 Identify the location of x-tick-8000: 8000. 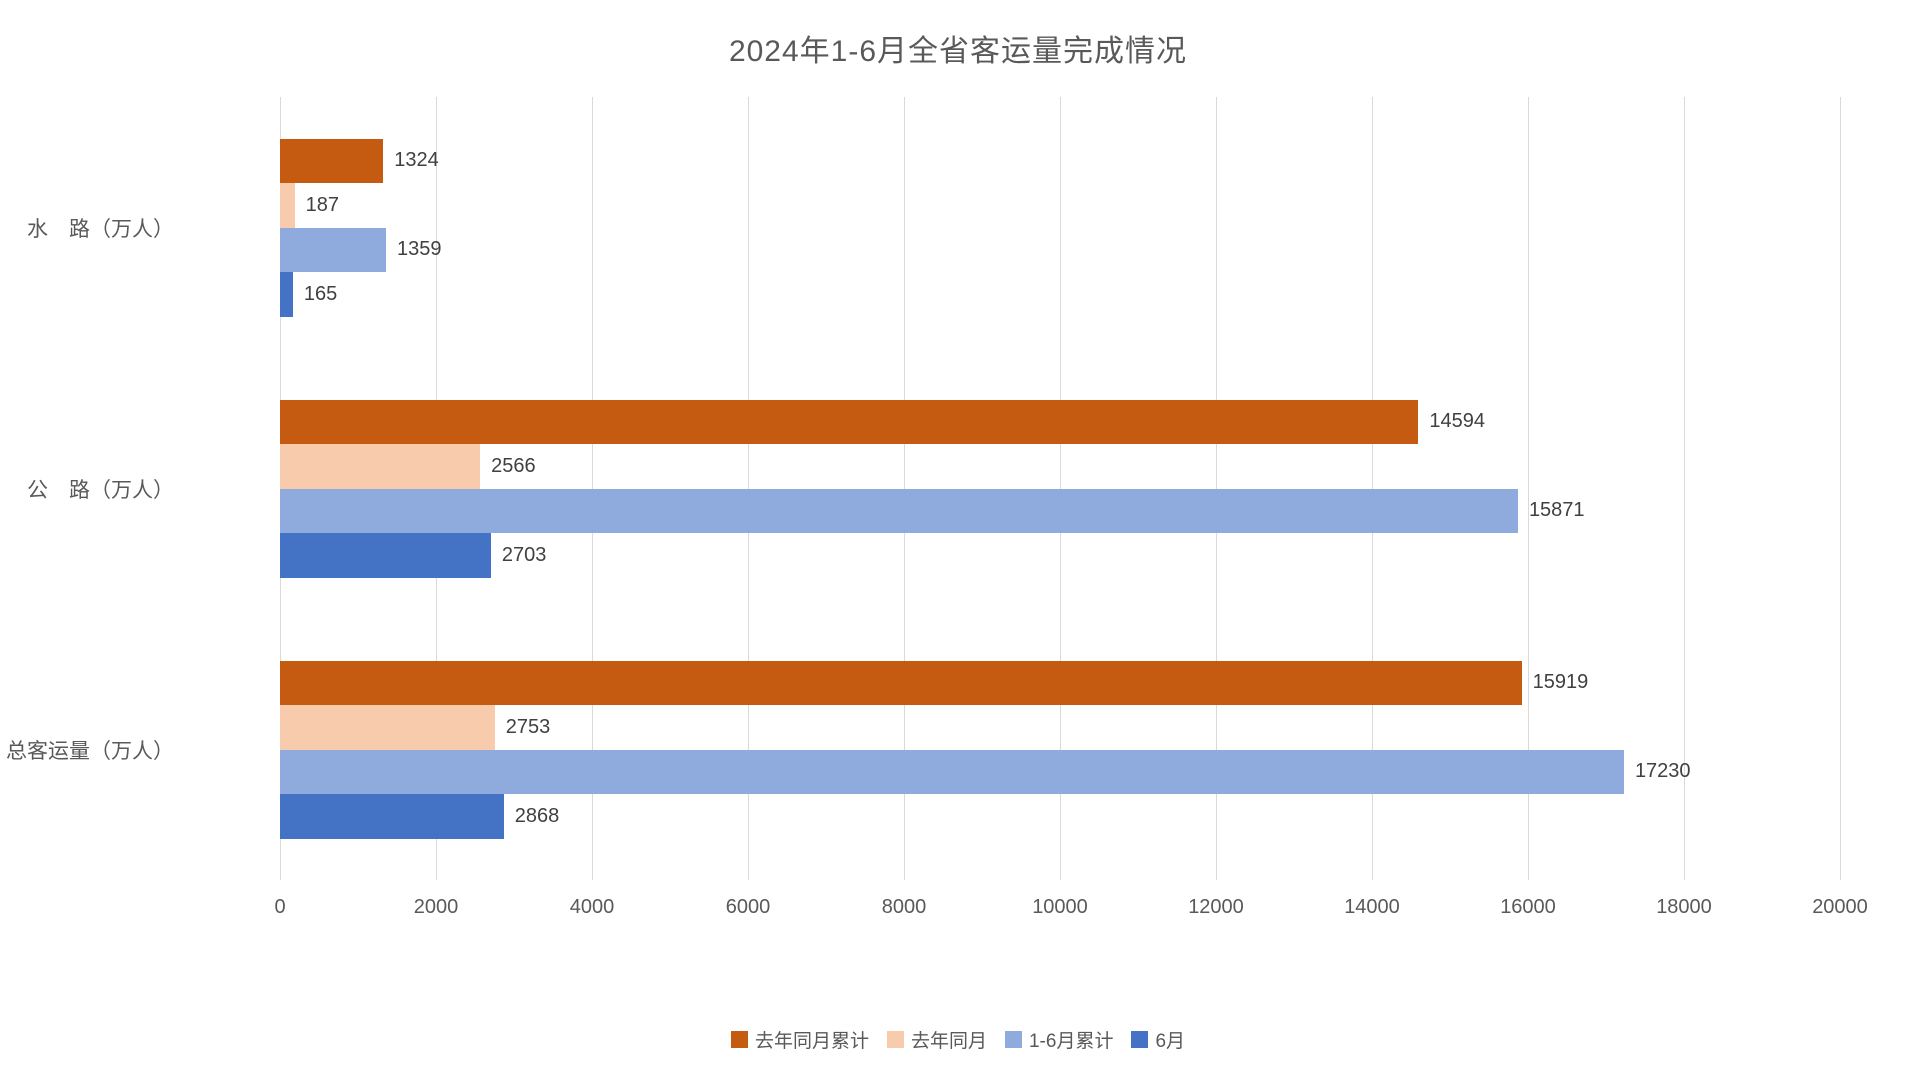
(904, 907).